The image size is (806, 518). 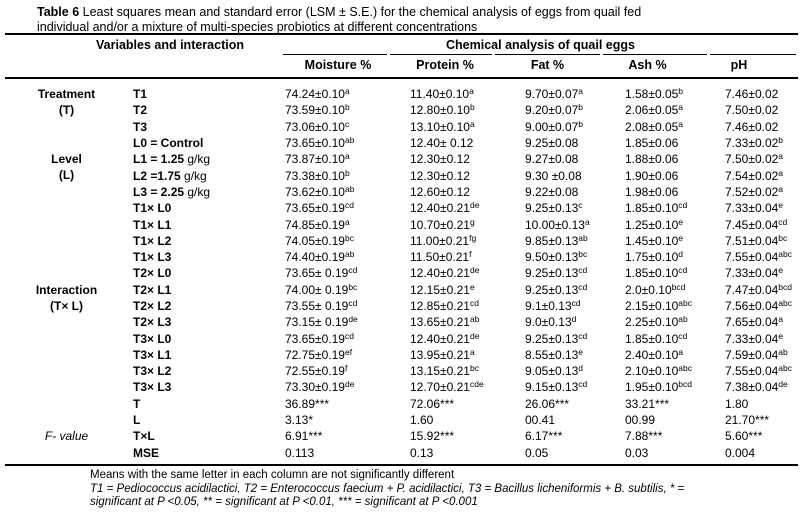 What do you see at coordinates (681, 91) in the screenshot?
I see `significance-letter: b` at bounding box center [681, 91].